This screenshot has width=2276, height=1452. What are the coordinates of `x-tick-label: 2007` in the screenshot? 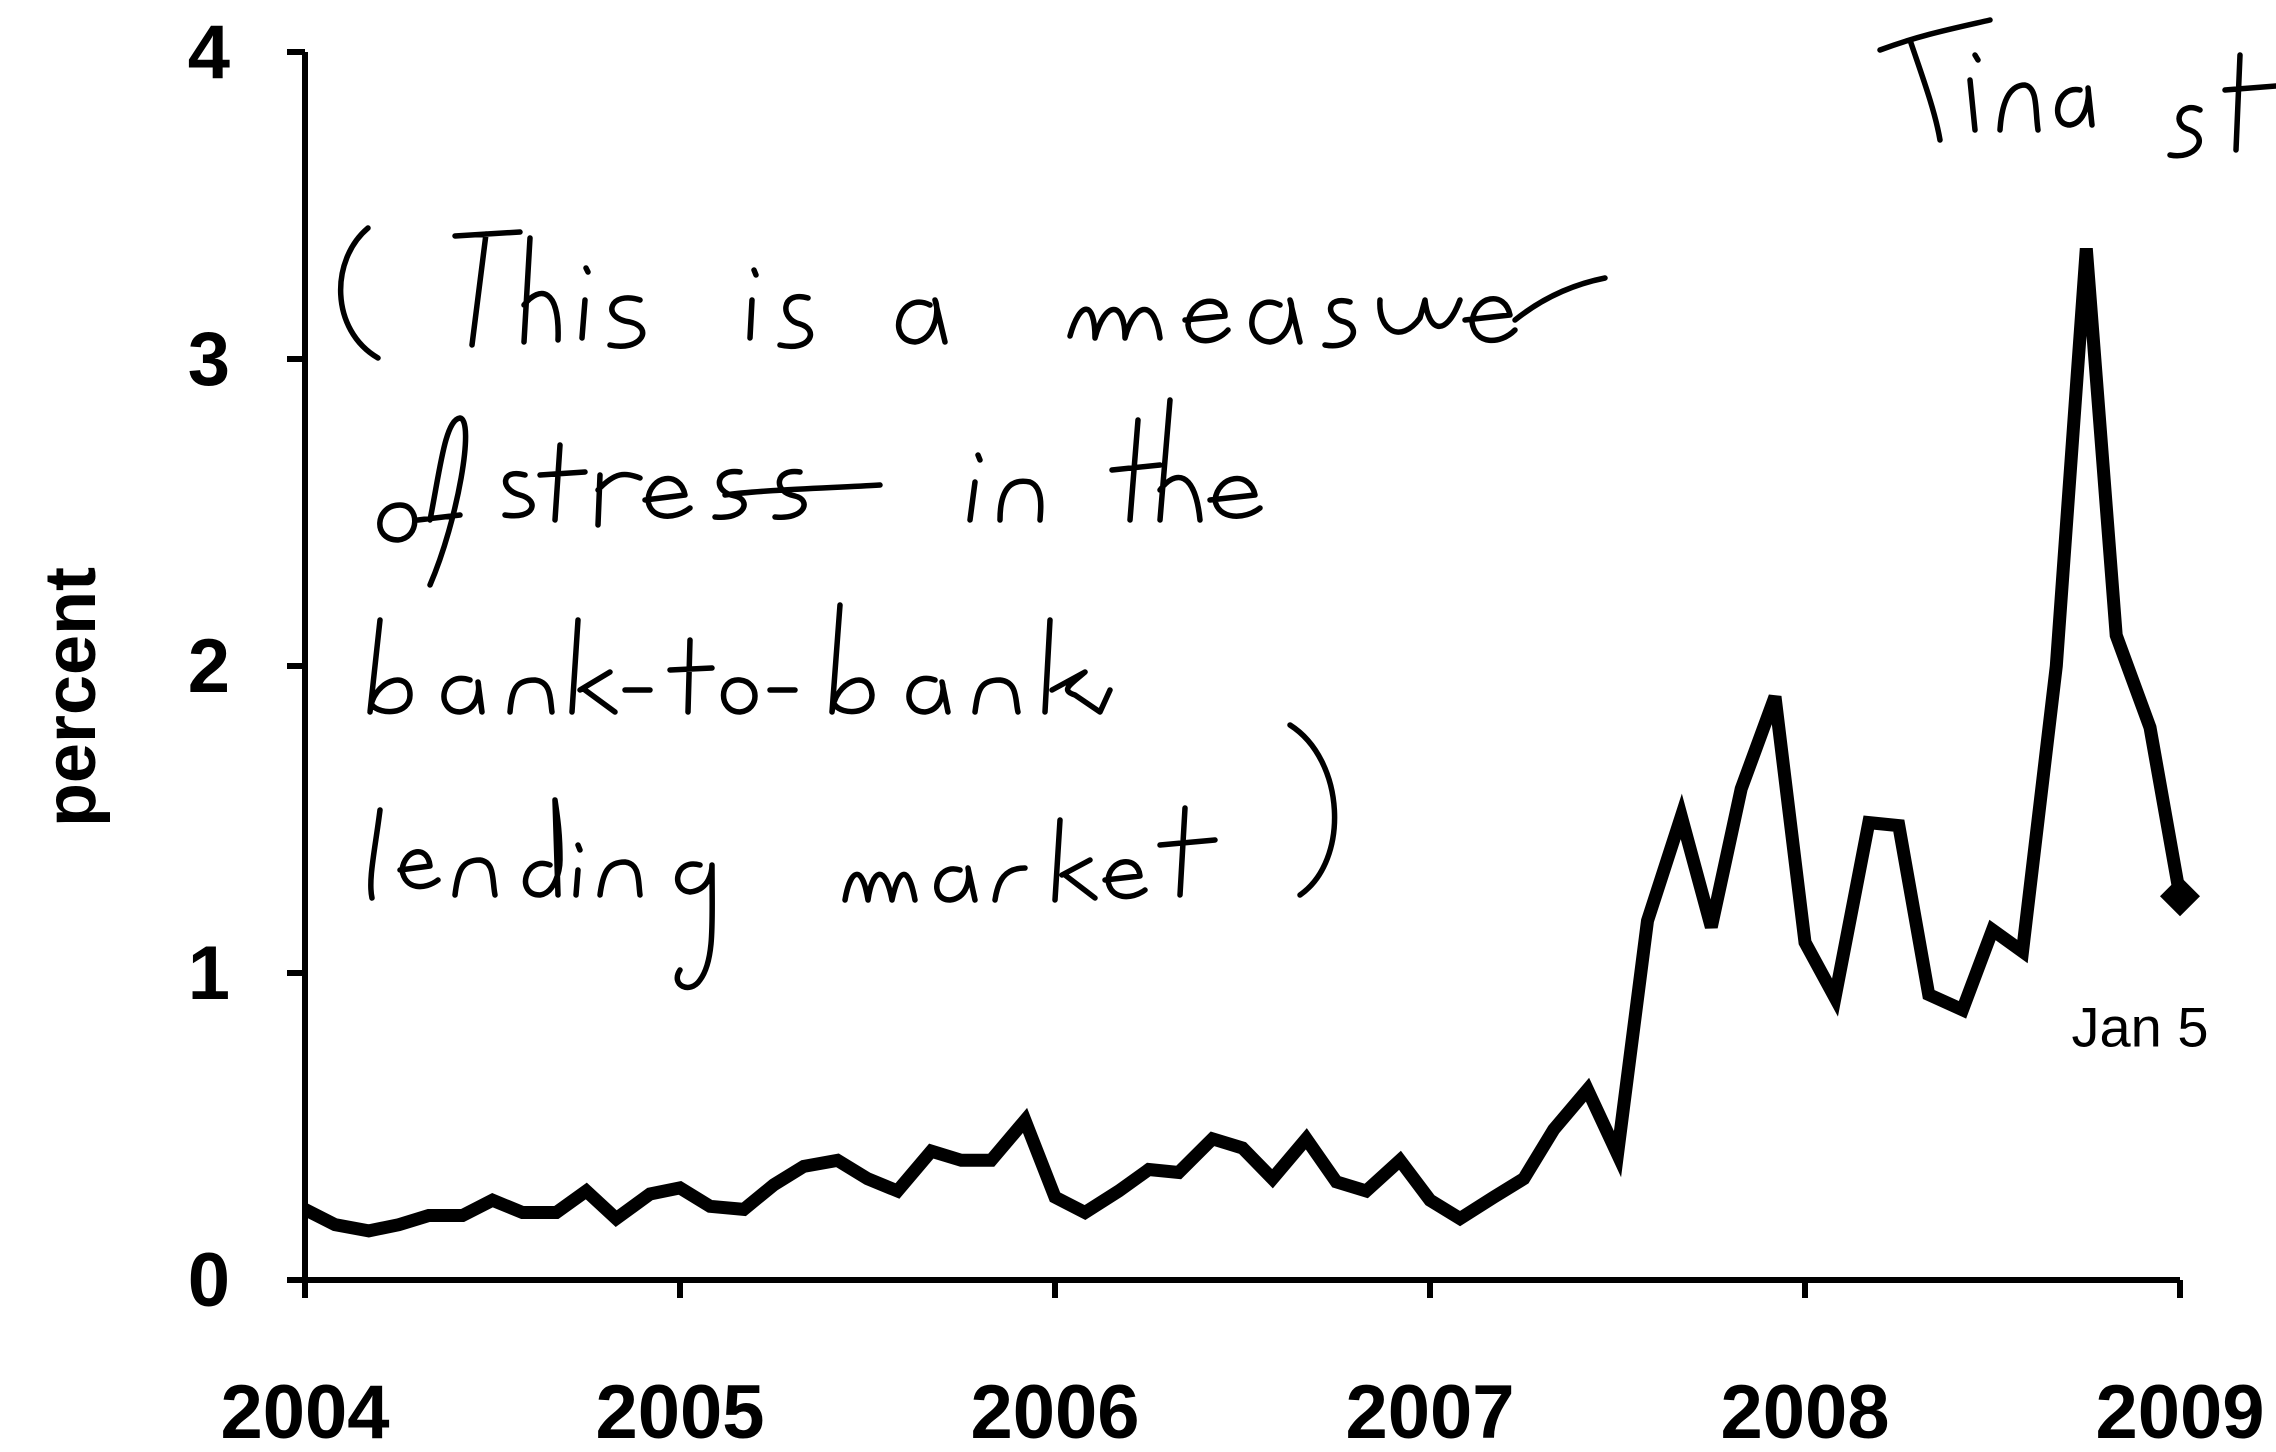 It's located at (1429, 1411).